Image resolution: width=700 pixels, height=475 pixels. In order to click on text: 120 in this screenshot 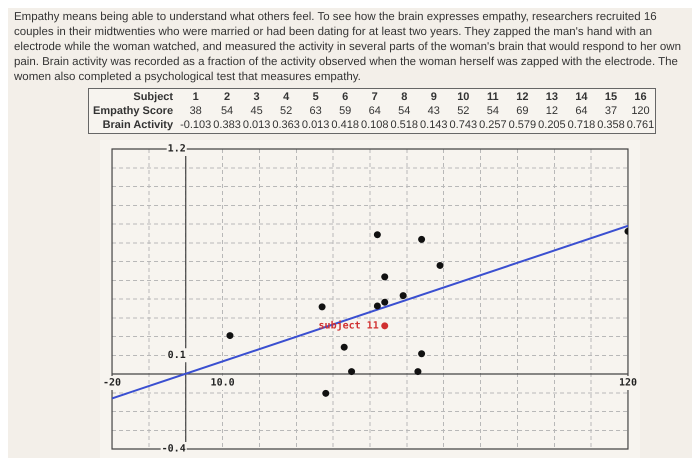, I will do `click(640, 111)`.